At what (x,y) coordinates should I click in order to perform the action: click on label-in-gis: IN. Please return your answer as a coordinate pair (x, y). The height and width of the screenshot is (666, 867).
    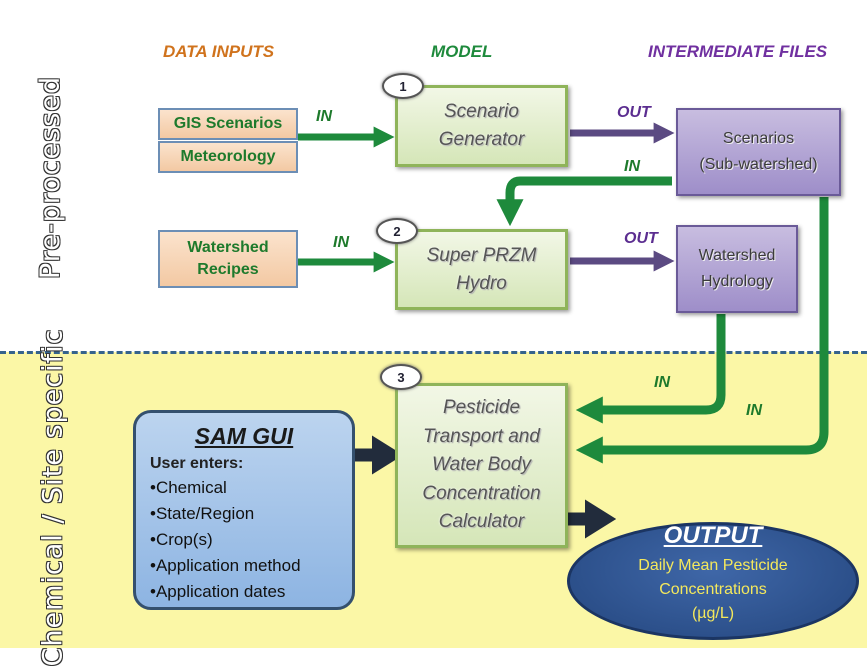
    Looking at the image, I should click on (324, 116).